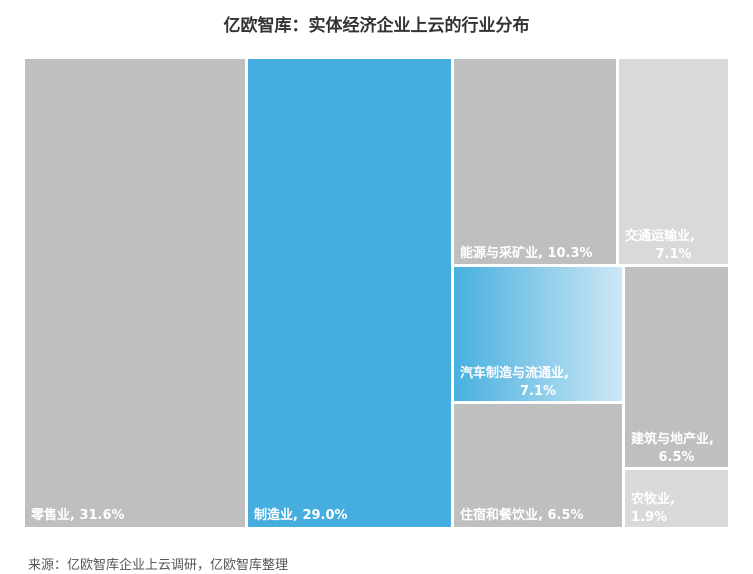 Image resolution: width=753 pixels, height=574 pixels. What do you see at coordinates (514, 373) in the screenshot?
I see `tile-label: 汽车制造与流通业,` at bounding box center [514, 373].